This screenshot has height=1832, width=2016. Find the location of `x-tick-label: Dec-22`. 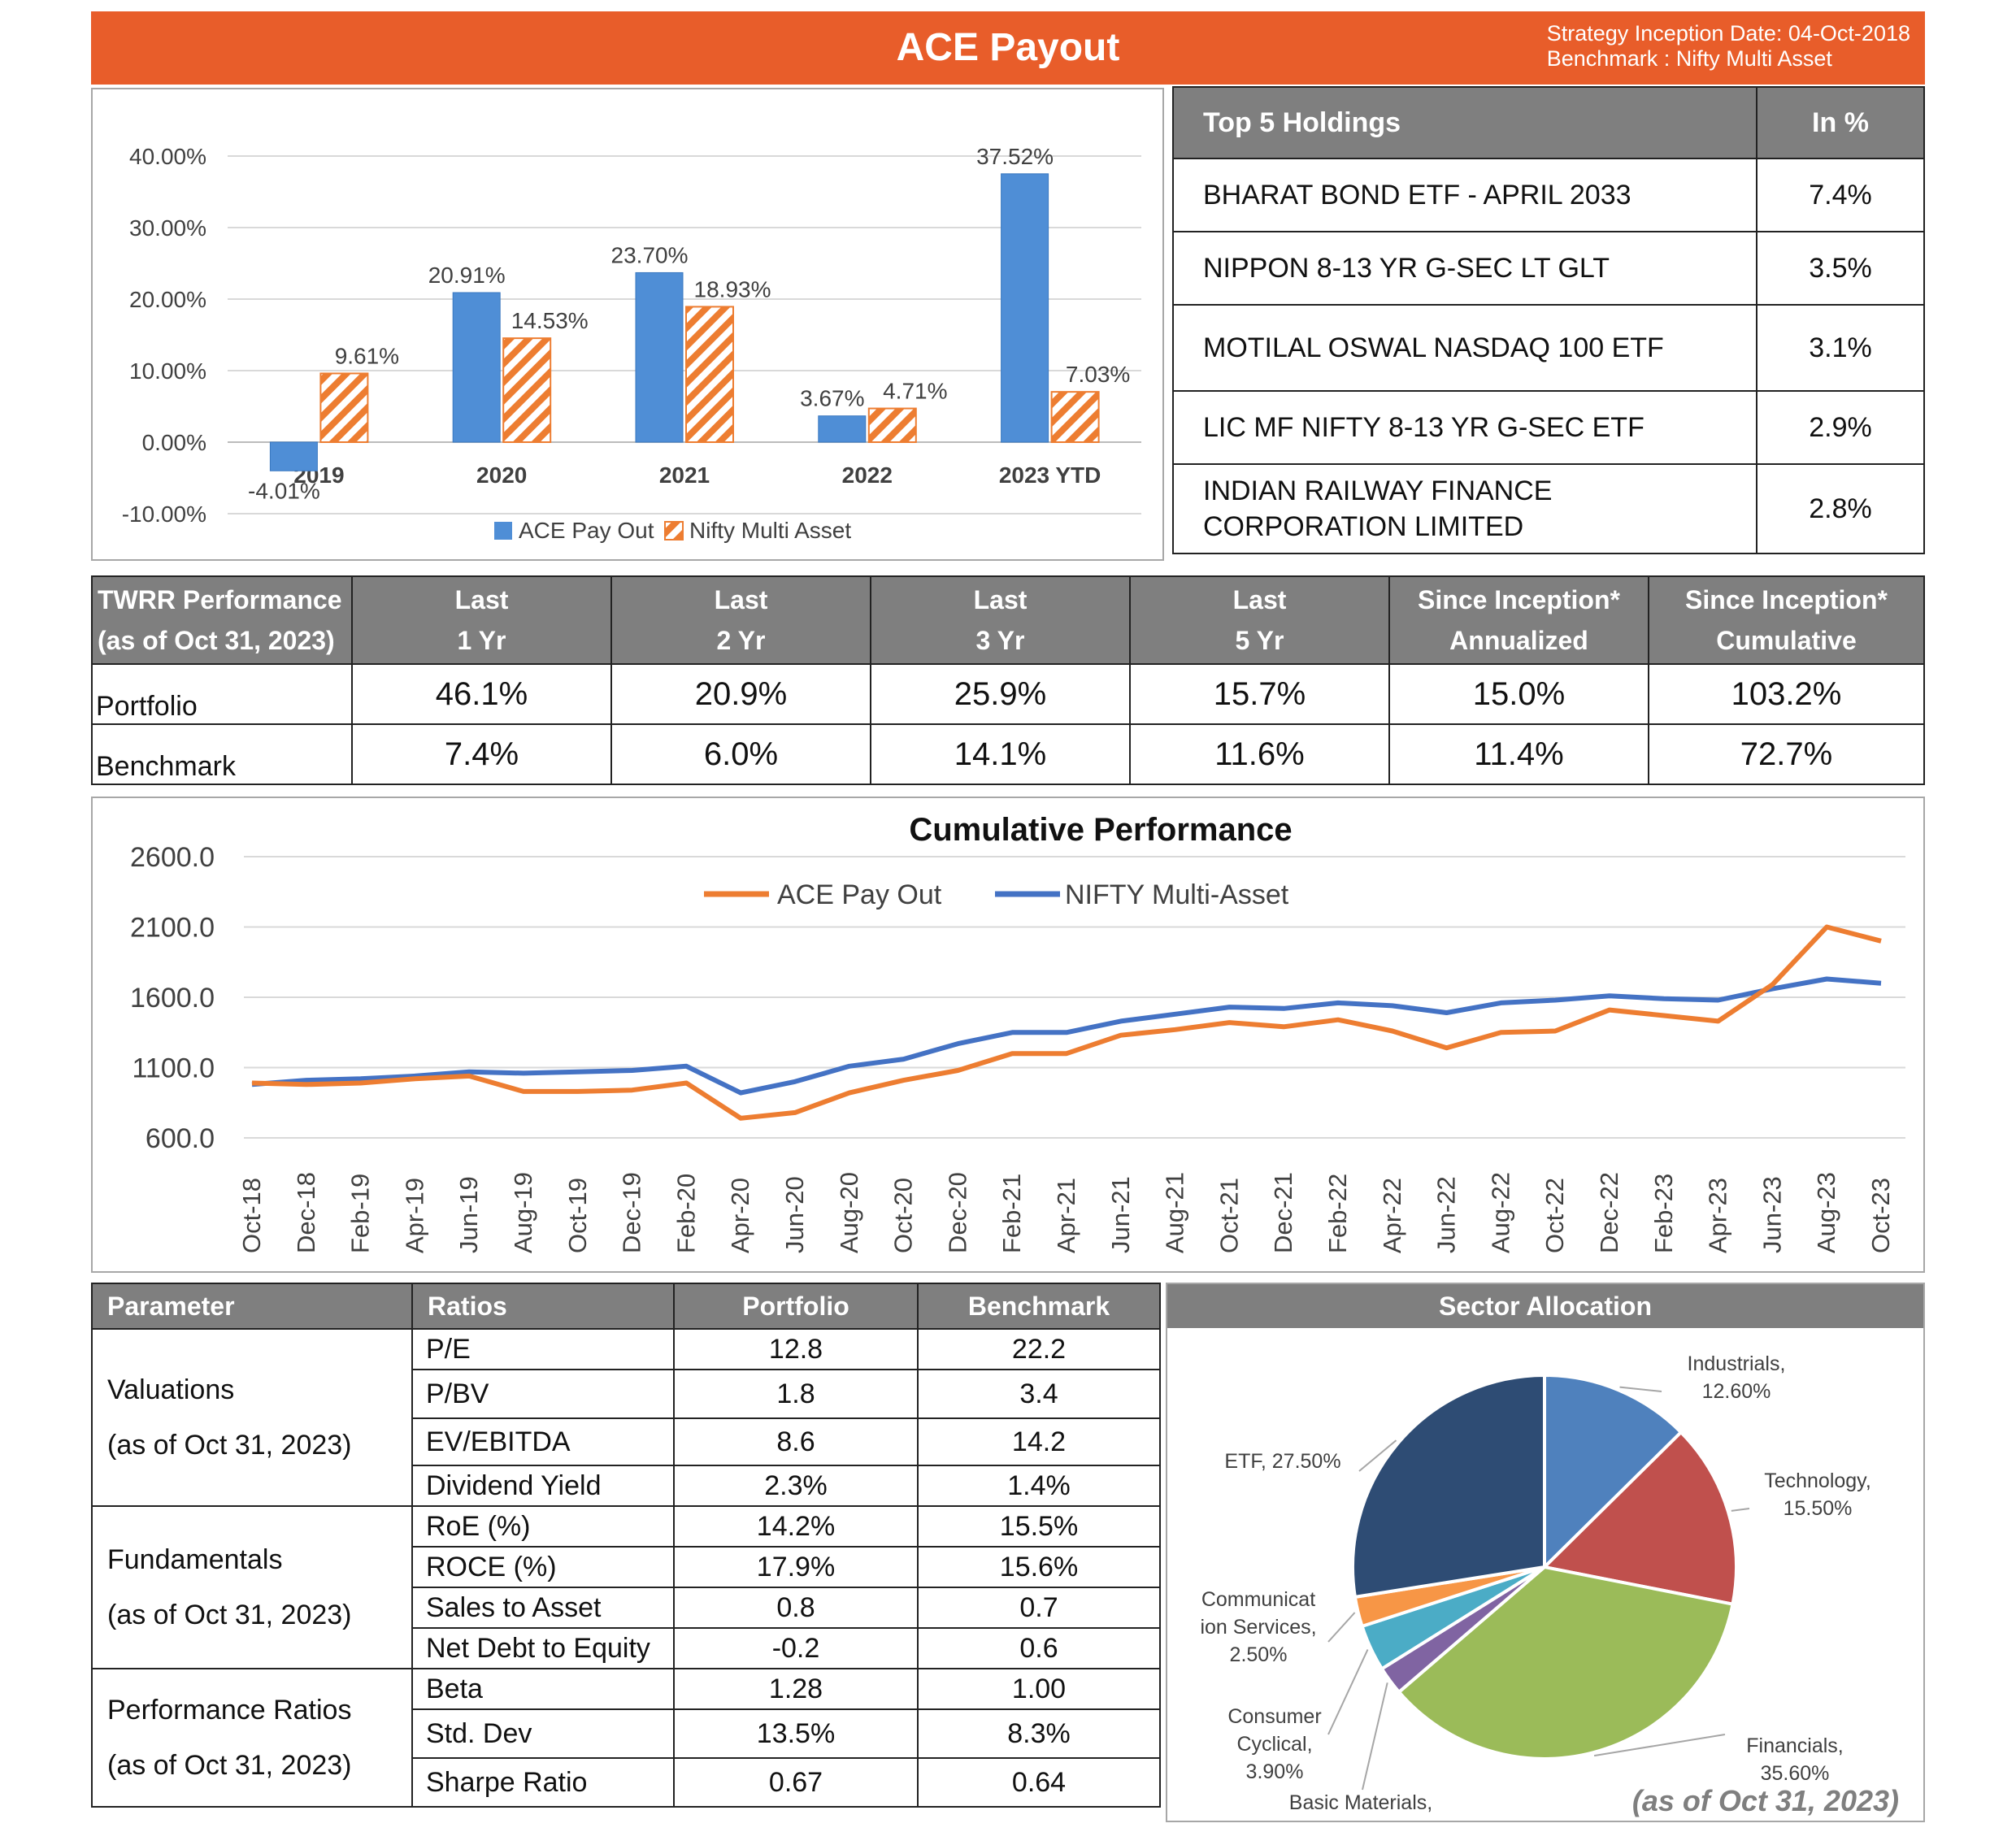

x-tick-label: Dec-22 is located at coordinates (1609, 1212).